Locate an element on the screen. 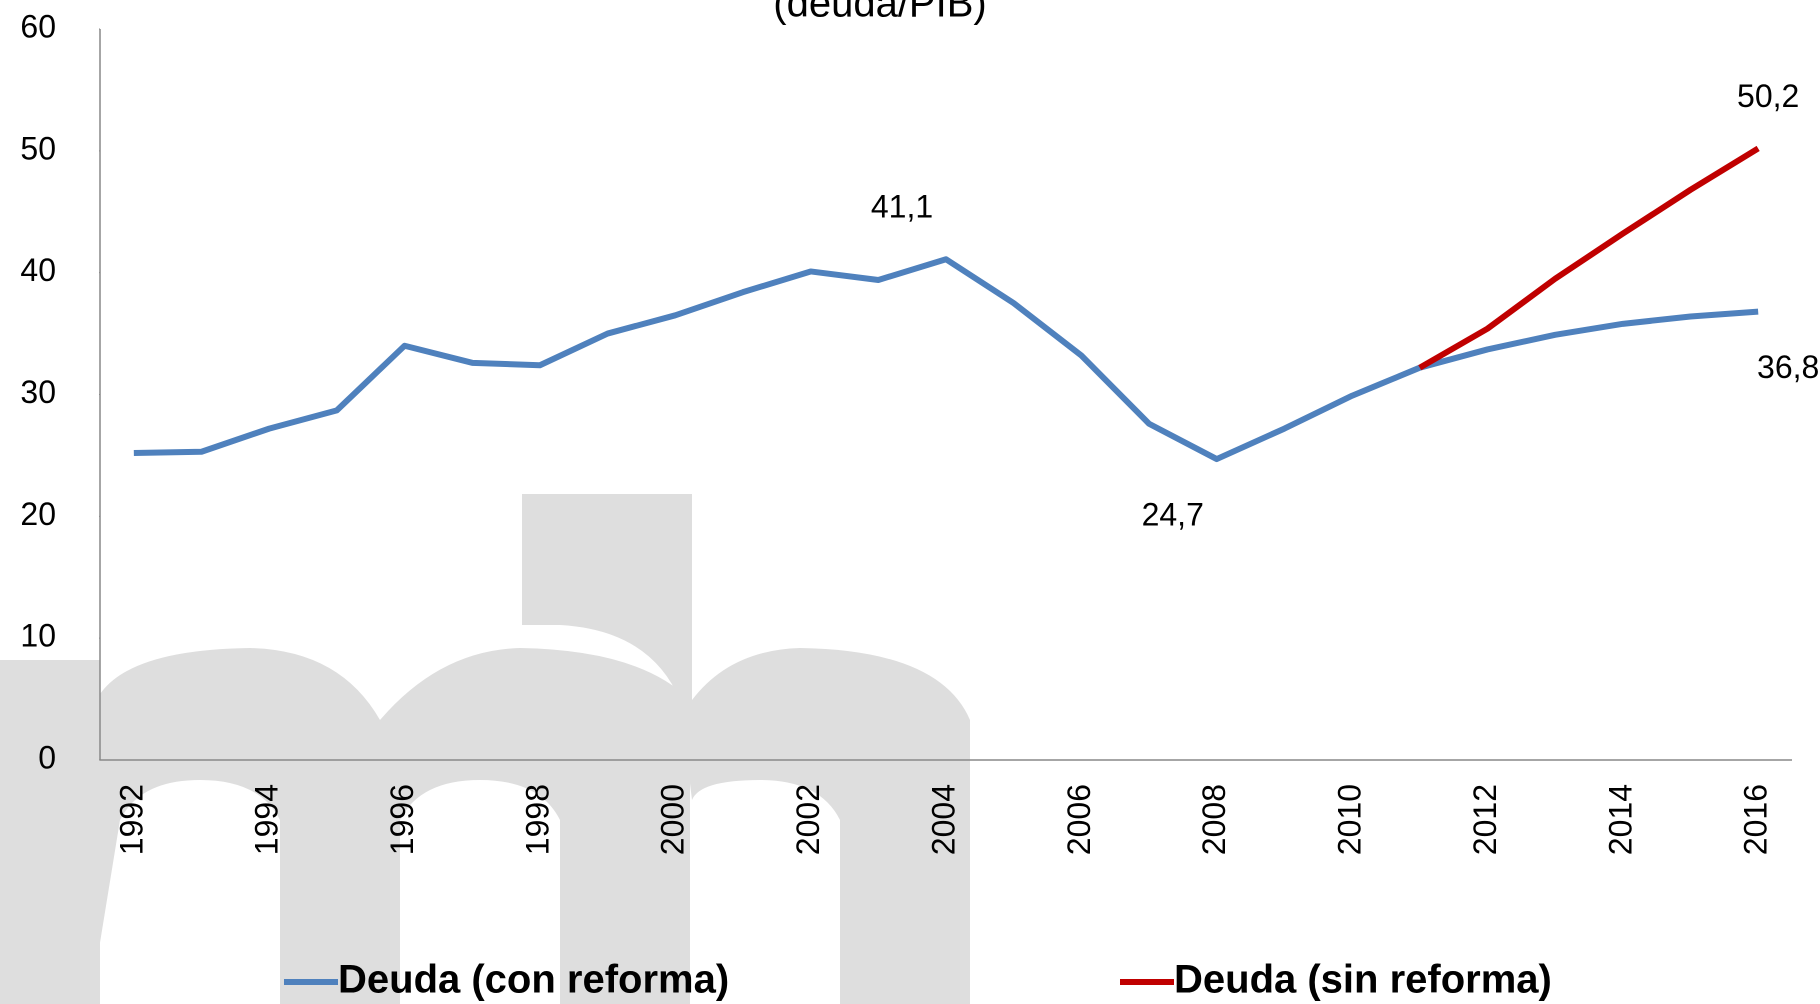  y-tick-label: 40 is located at coordinates (38, 270).